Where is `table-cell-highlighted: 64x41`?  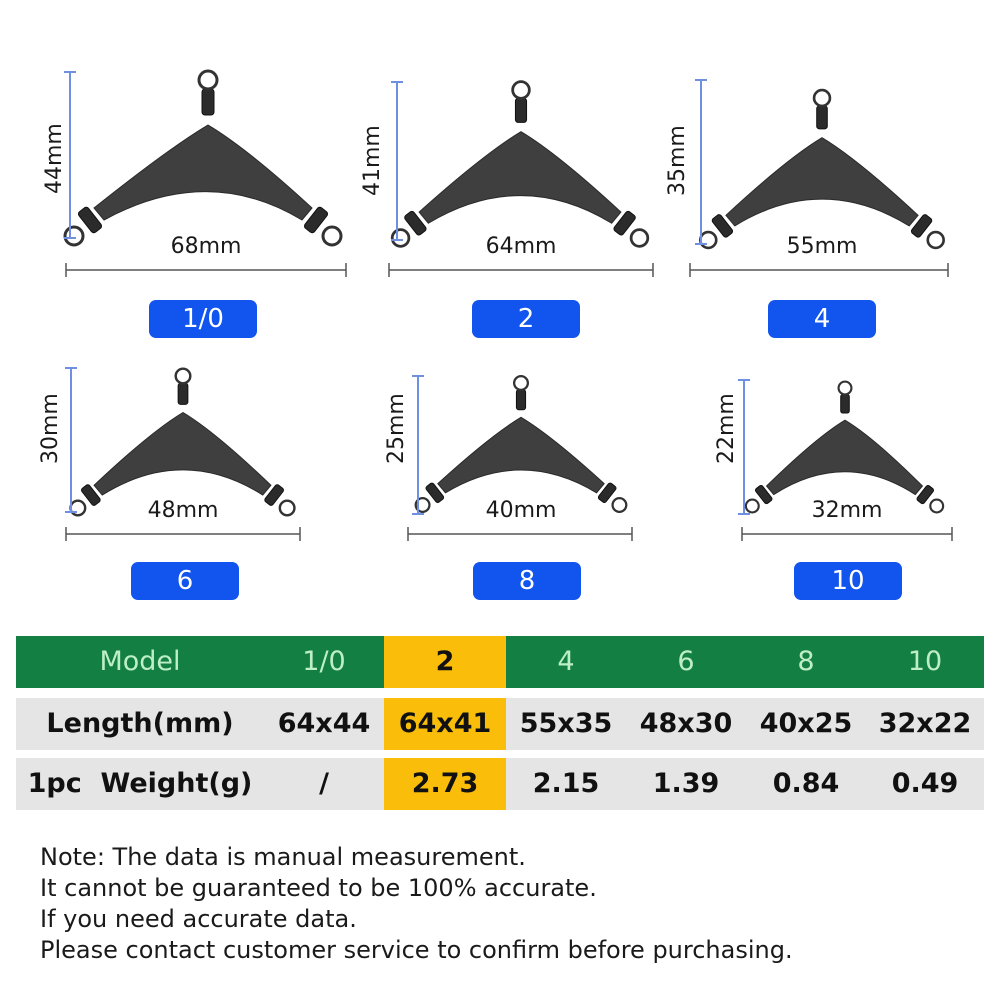 table-cell-highlighted: 64x41 is located at coordinates (445, 724).